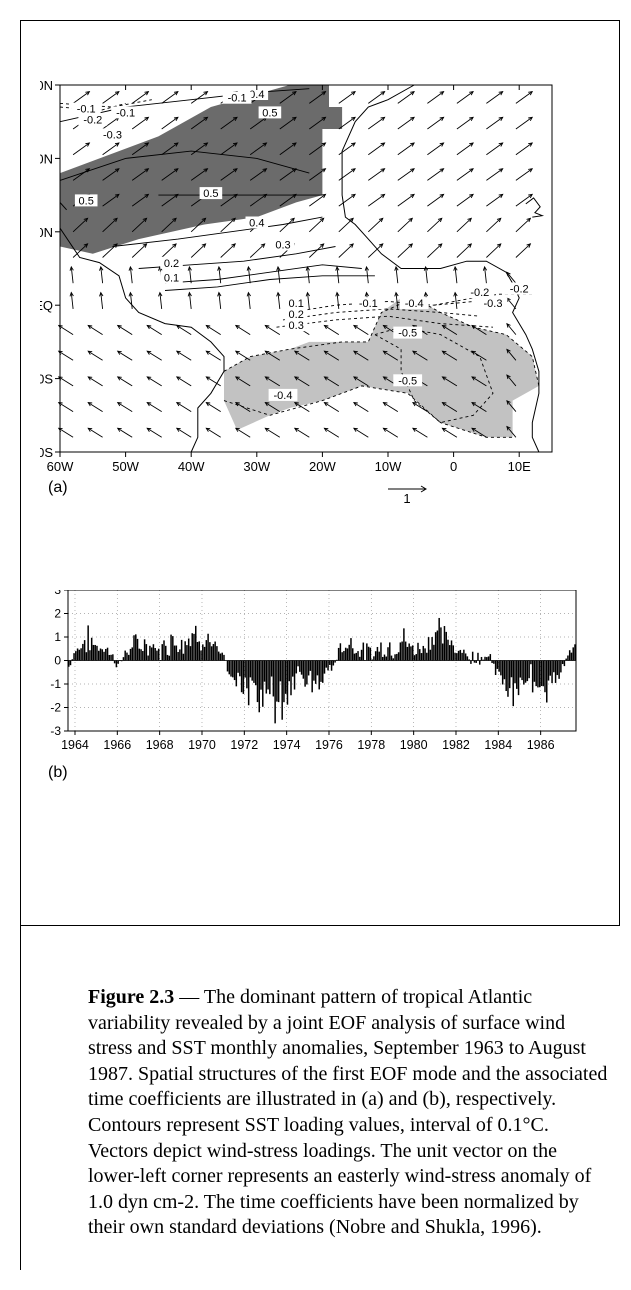  I want to click on contour-label: 0.4, so click(256, 224).